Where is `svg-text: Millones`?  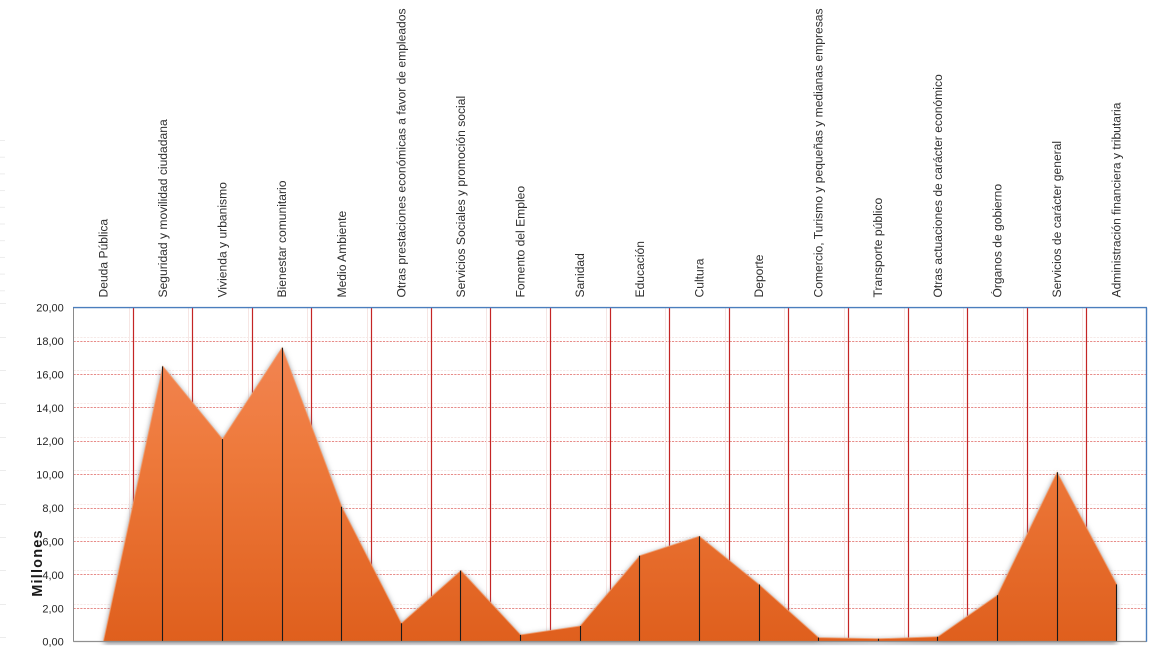
svg-text: Millones is located at coordinates (38, 563).